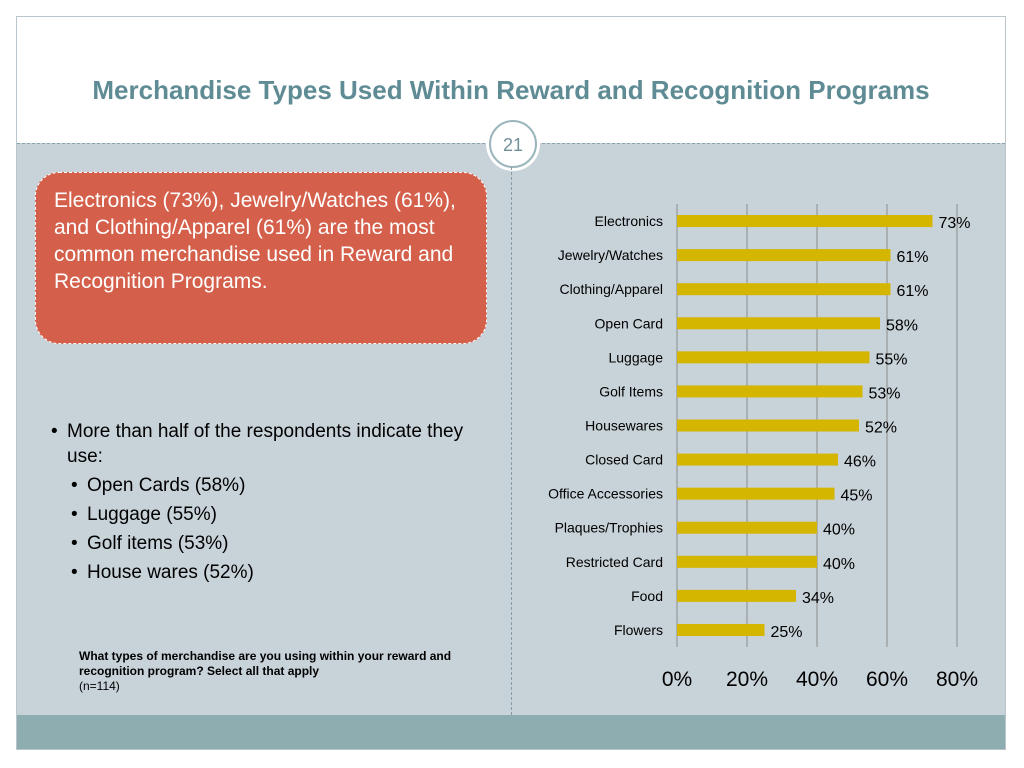 The height and width of the screenshot is (768, 1024). I want to click on value-label: 34%, so click(818, 598).